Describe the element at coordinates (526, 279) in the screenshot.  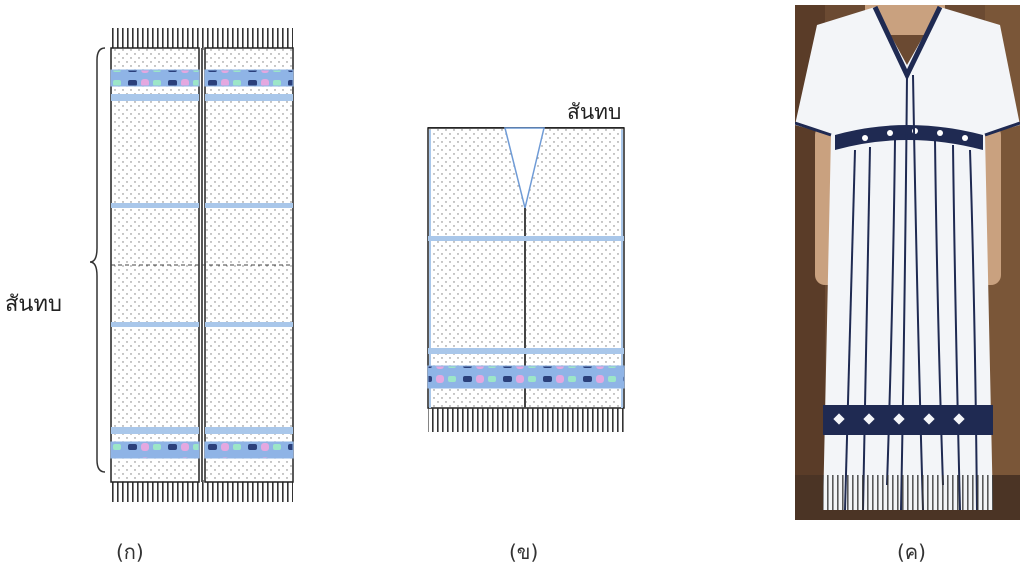
I see `panel-b-diagram` at that location.